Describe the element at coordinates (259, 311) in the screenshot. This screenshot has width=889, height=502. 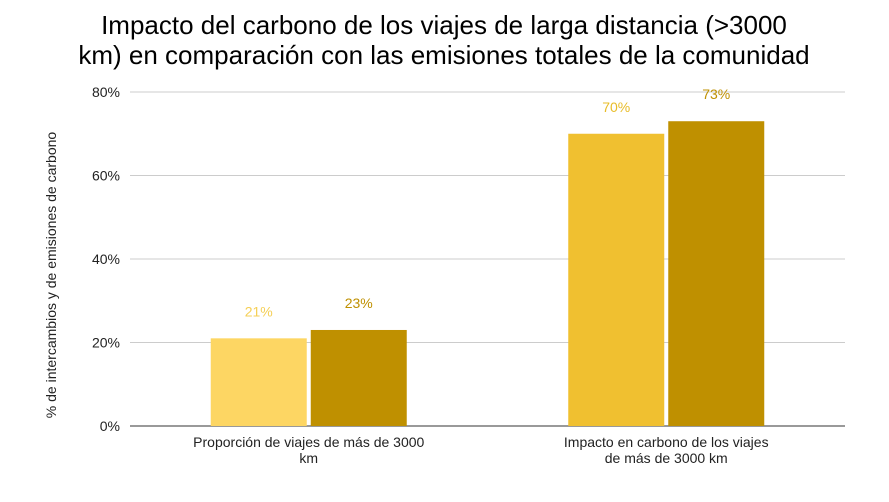
I see `data-label: 21%` at that location.